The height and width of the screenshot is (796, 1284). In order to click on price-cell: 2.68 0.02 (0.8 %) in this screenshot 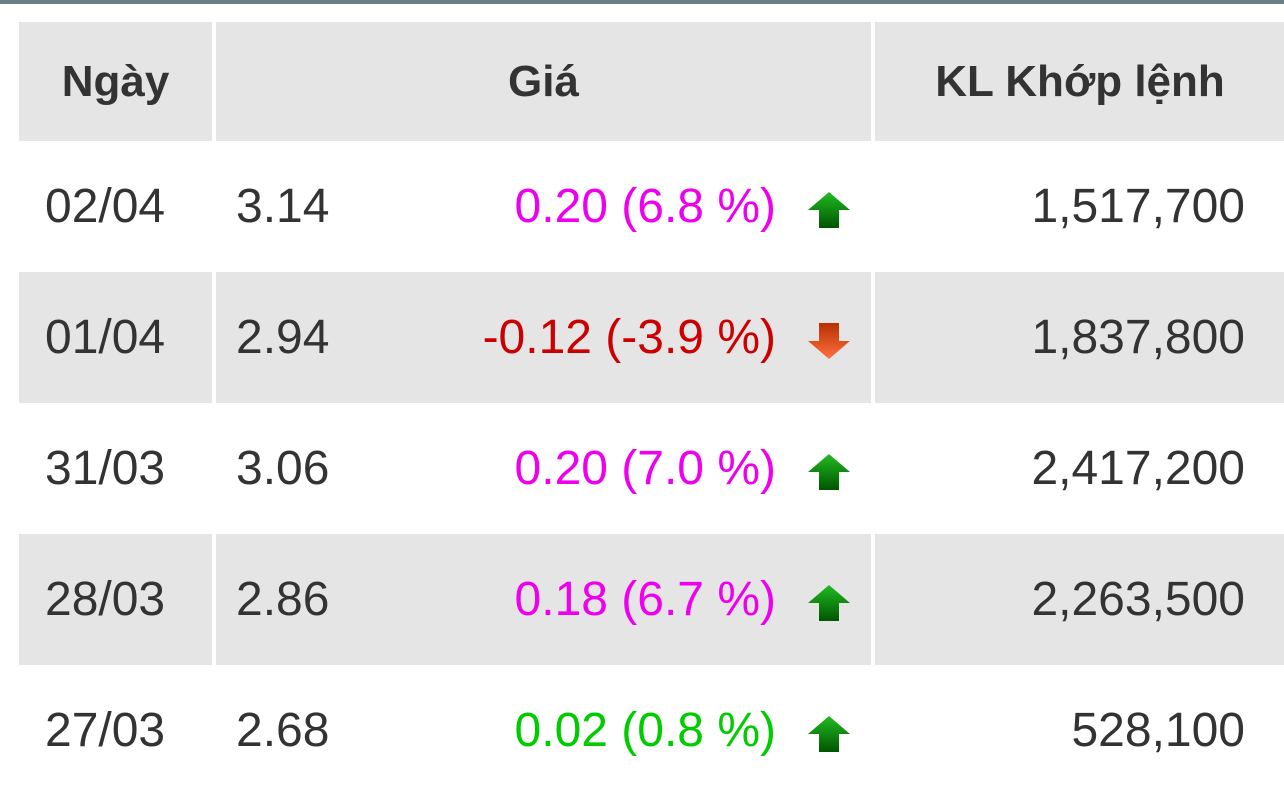, I will do `click(543, 730)`.